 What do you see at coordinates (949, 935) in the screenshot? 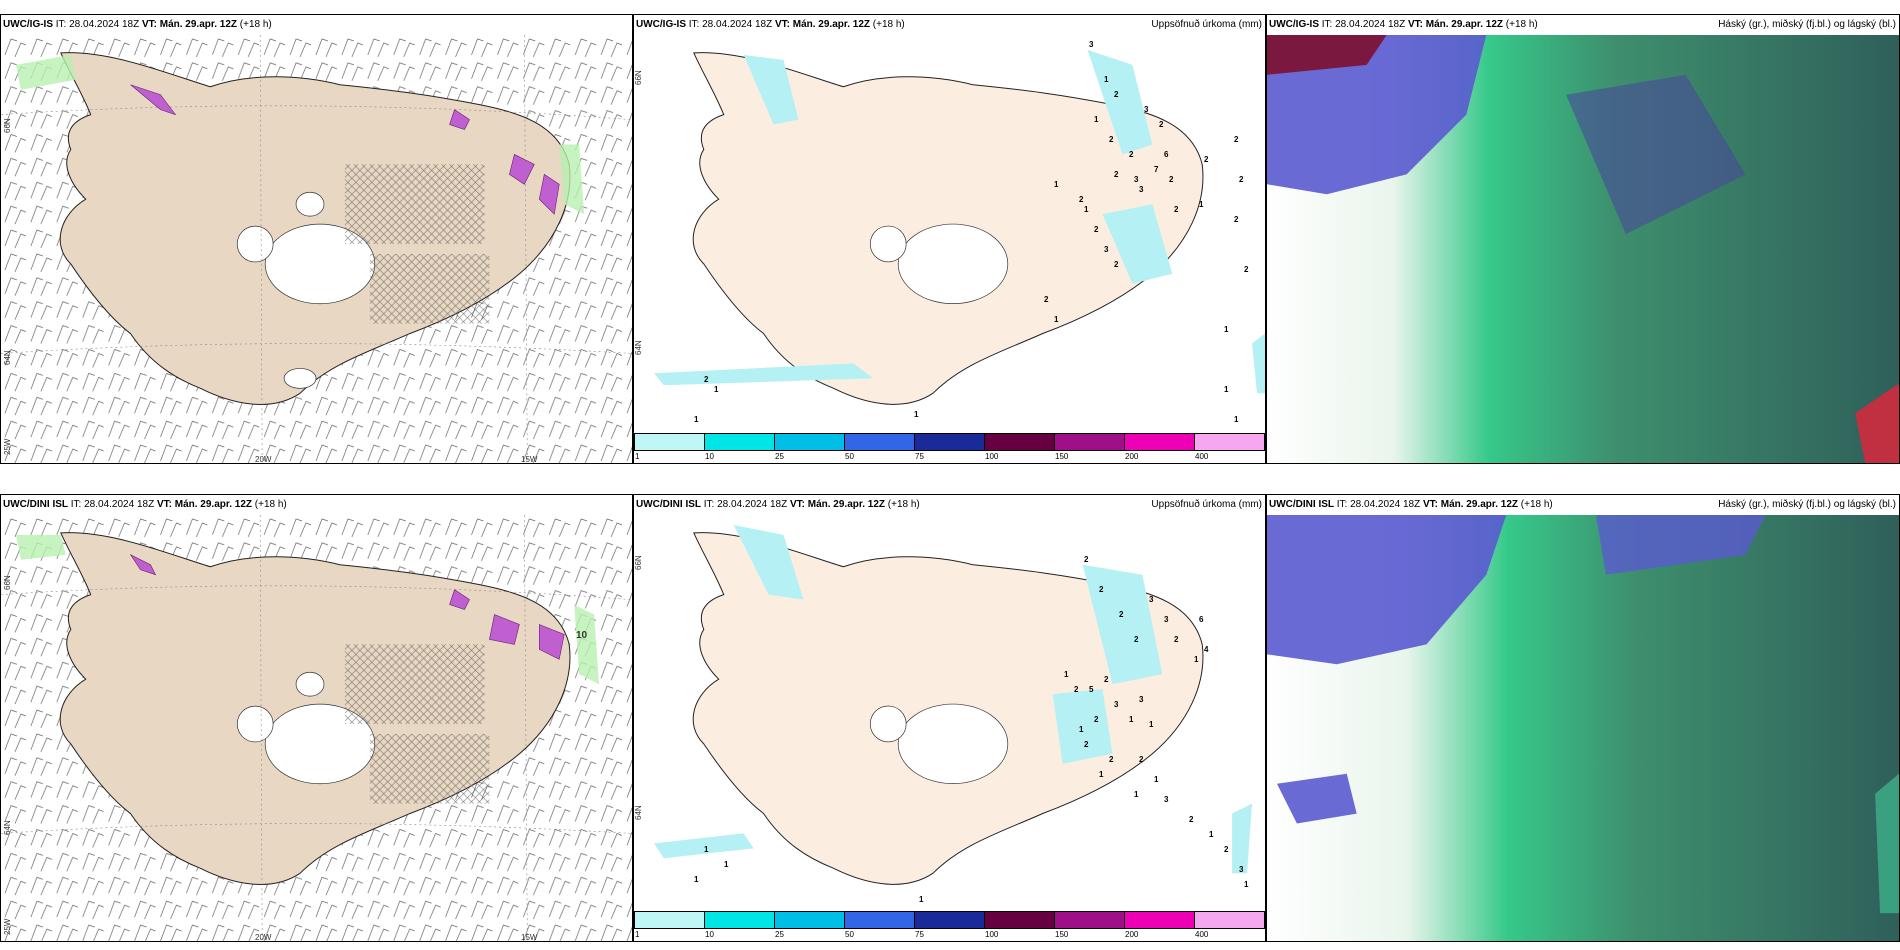
I see `colorbar-labels: 1 10 25 50 75 100 150 200 400` at bounding box center [949, 935].